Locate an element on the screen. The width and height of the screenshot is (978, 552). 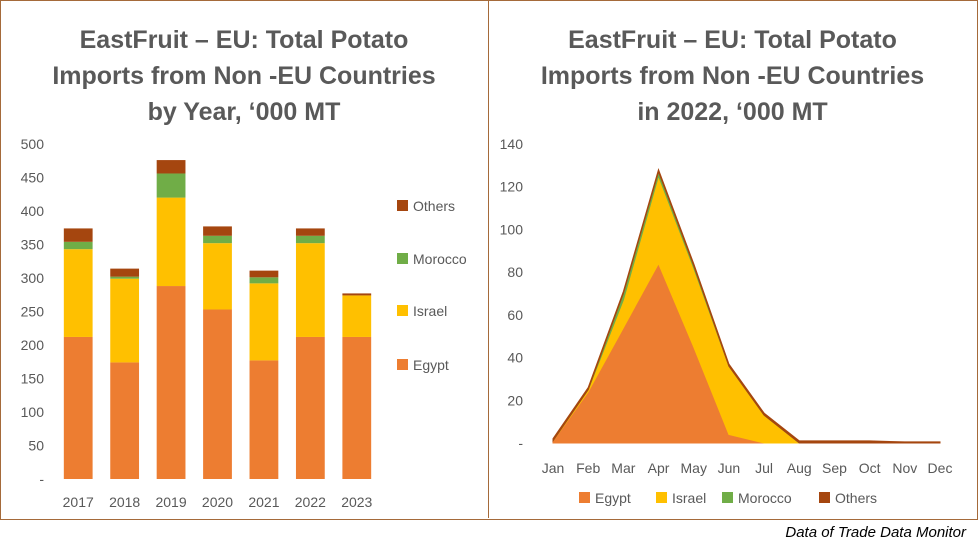
x-tick-label-Sep: Sep is located at coordinates (834, 468).